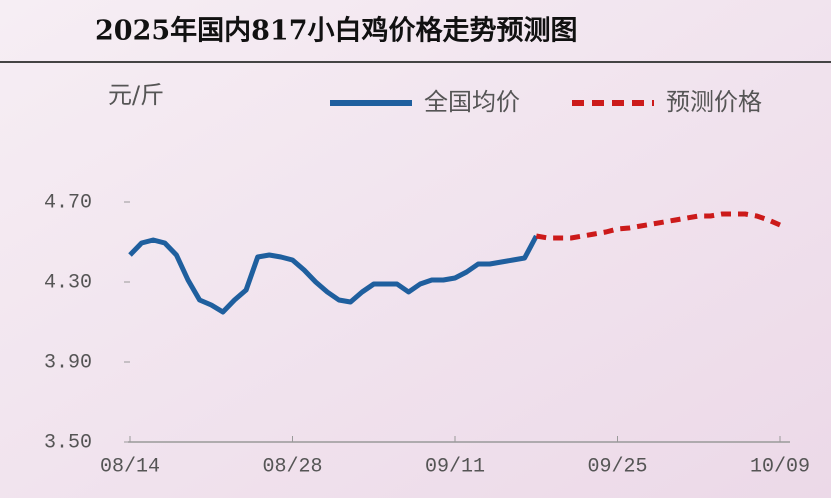  Describe the element at coordinates (68, 282) in the screenshot. I see `y-tick-label: 4.30` at that location.